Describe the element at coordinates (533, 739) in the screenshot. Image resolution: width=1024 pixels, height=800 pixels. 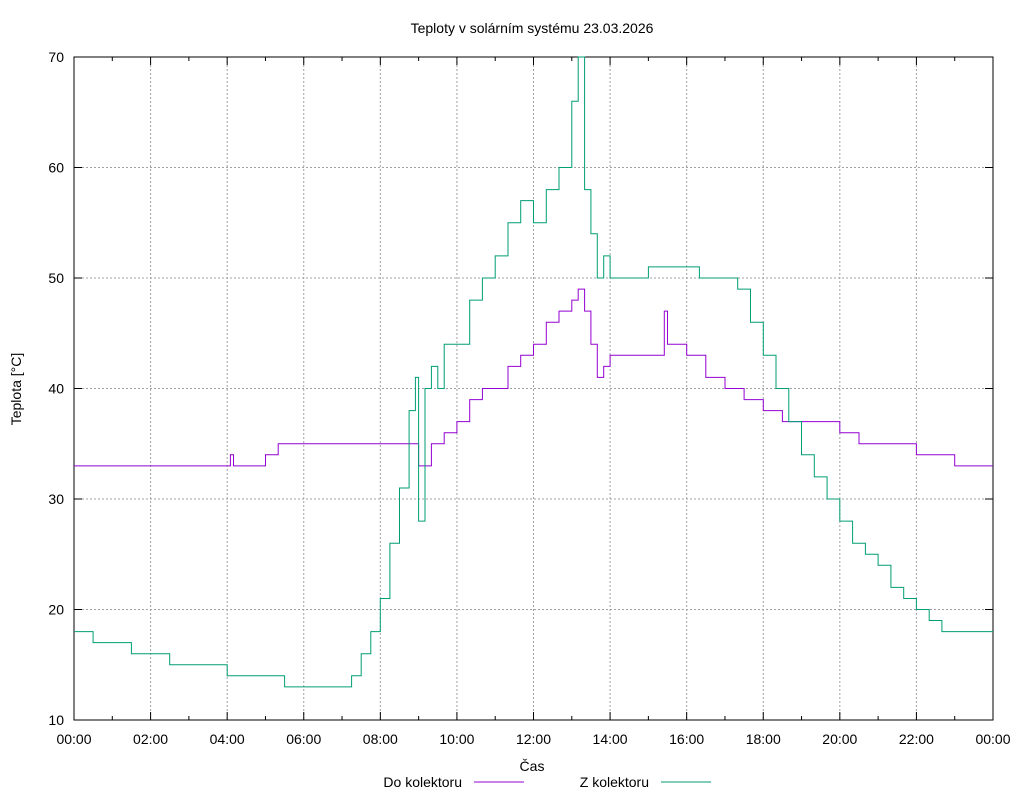
I see `x-tick-label: 12:00` at that location.